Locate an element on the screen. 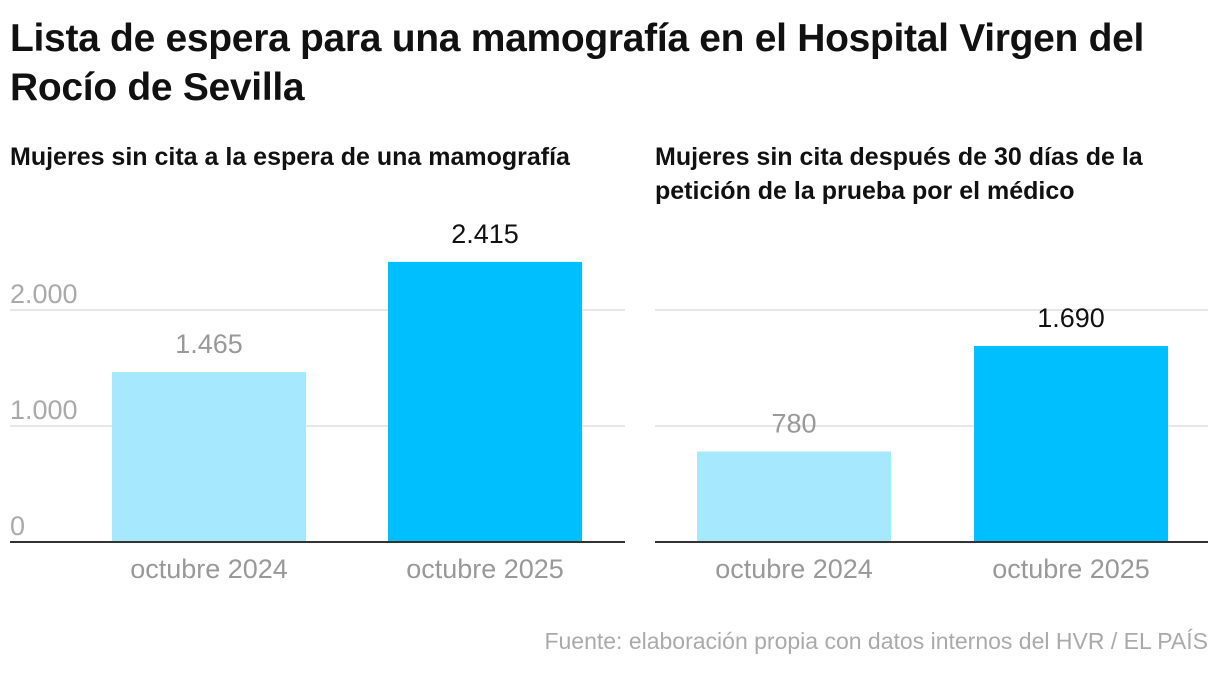 The height and width of the screenshot is (674, 1220). y-tick-label: 1.000 is located at coordinates (44, 410).